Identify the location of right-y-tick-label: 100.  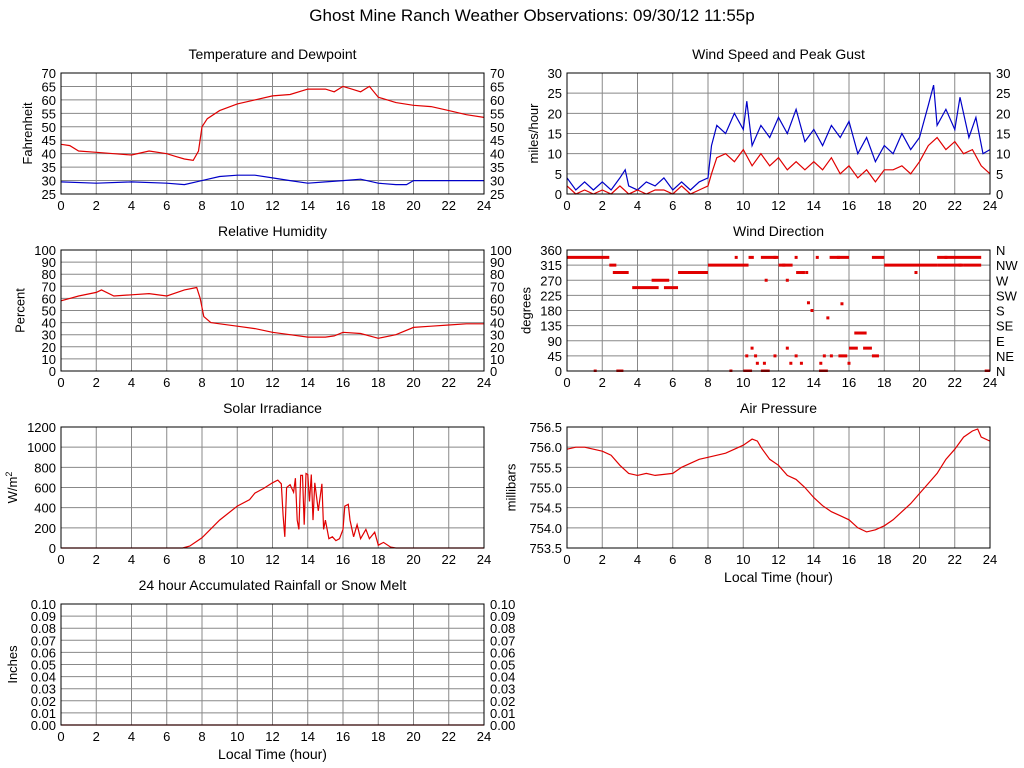
(501, 250).